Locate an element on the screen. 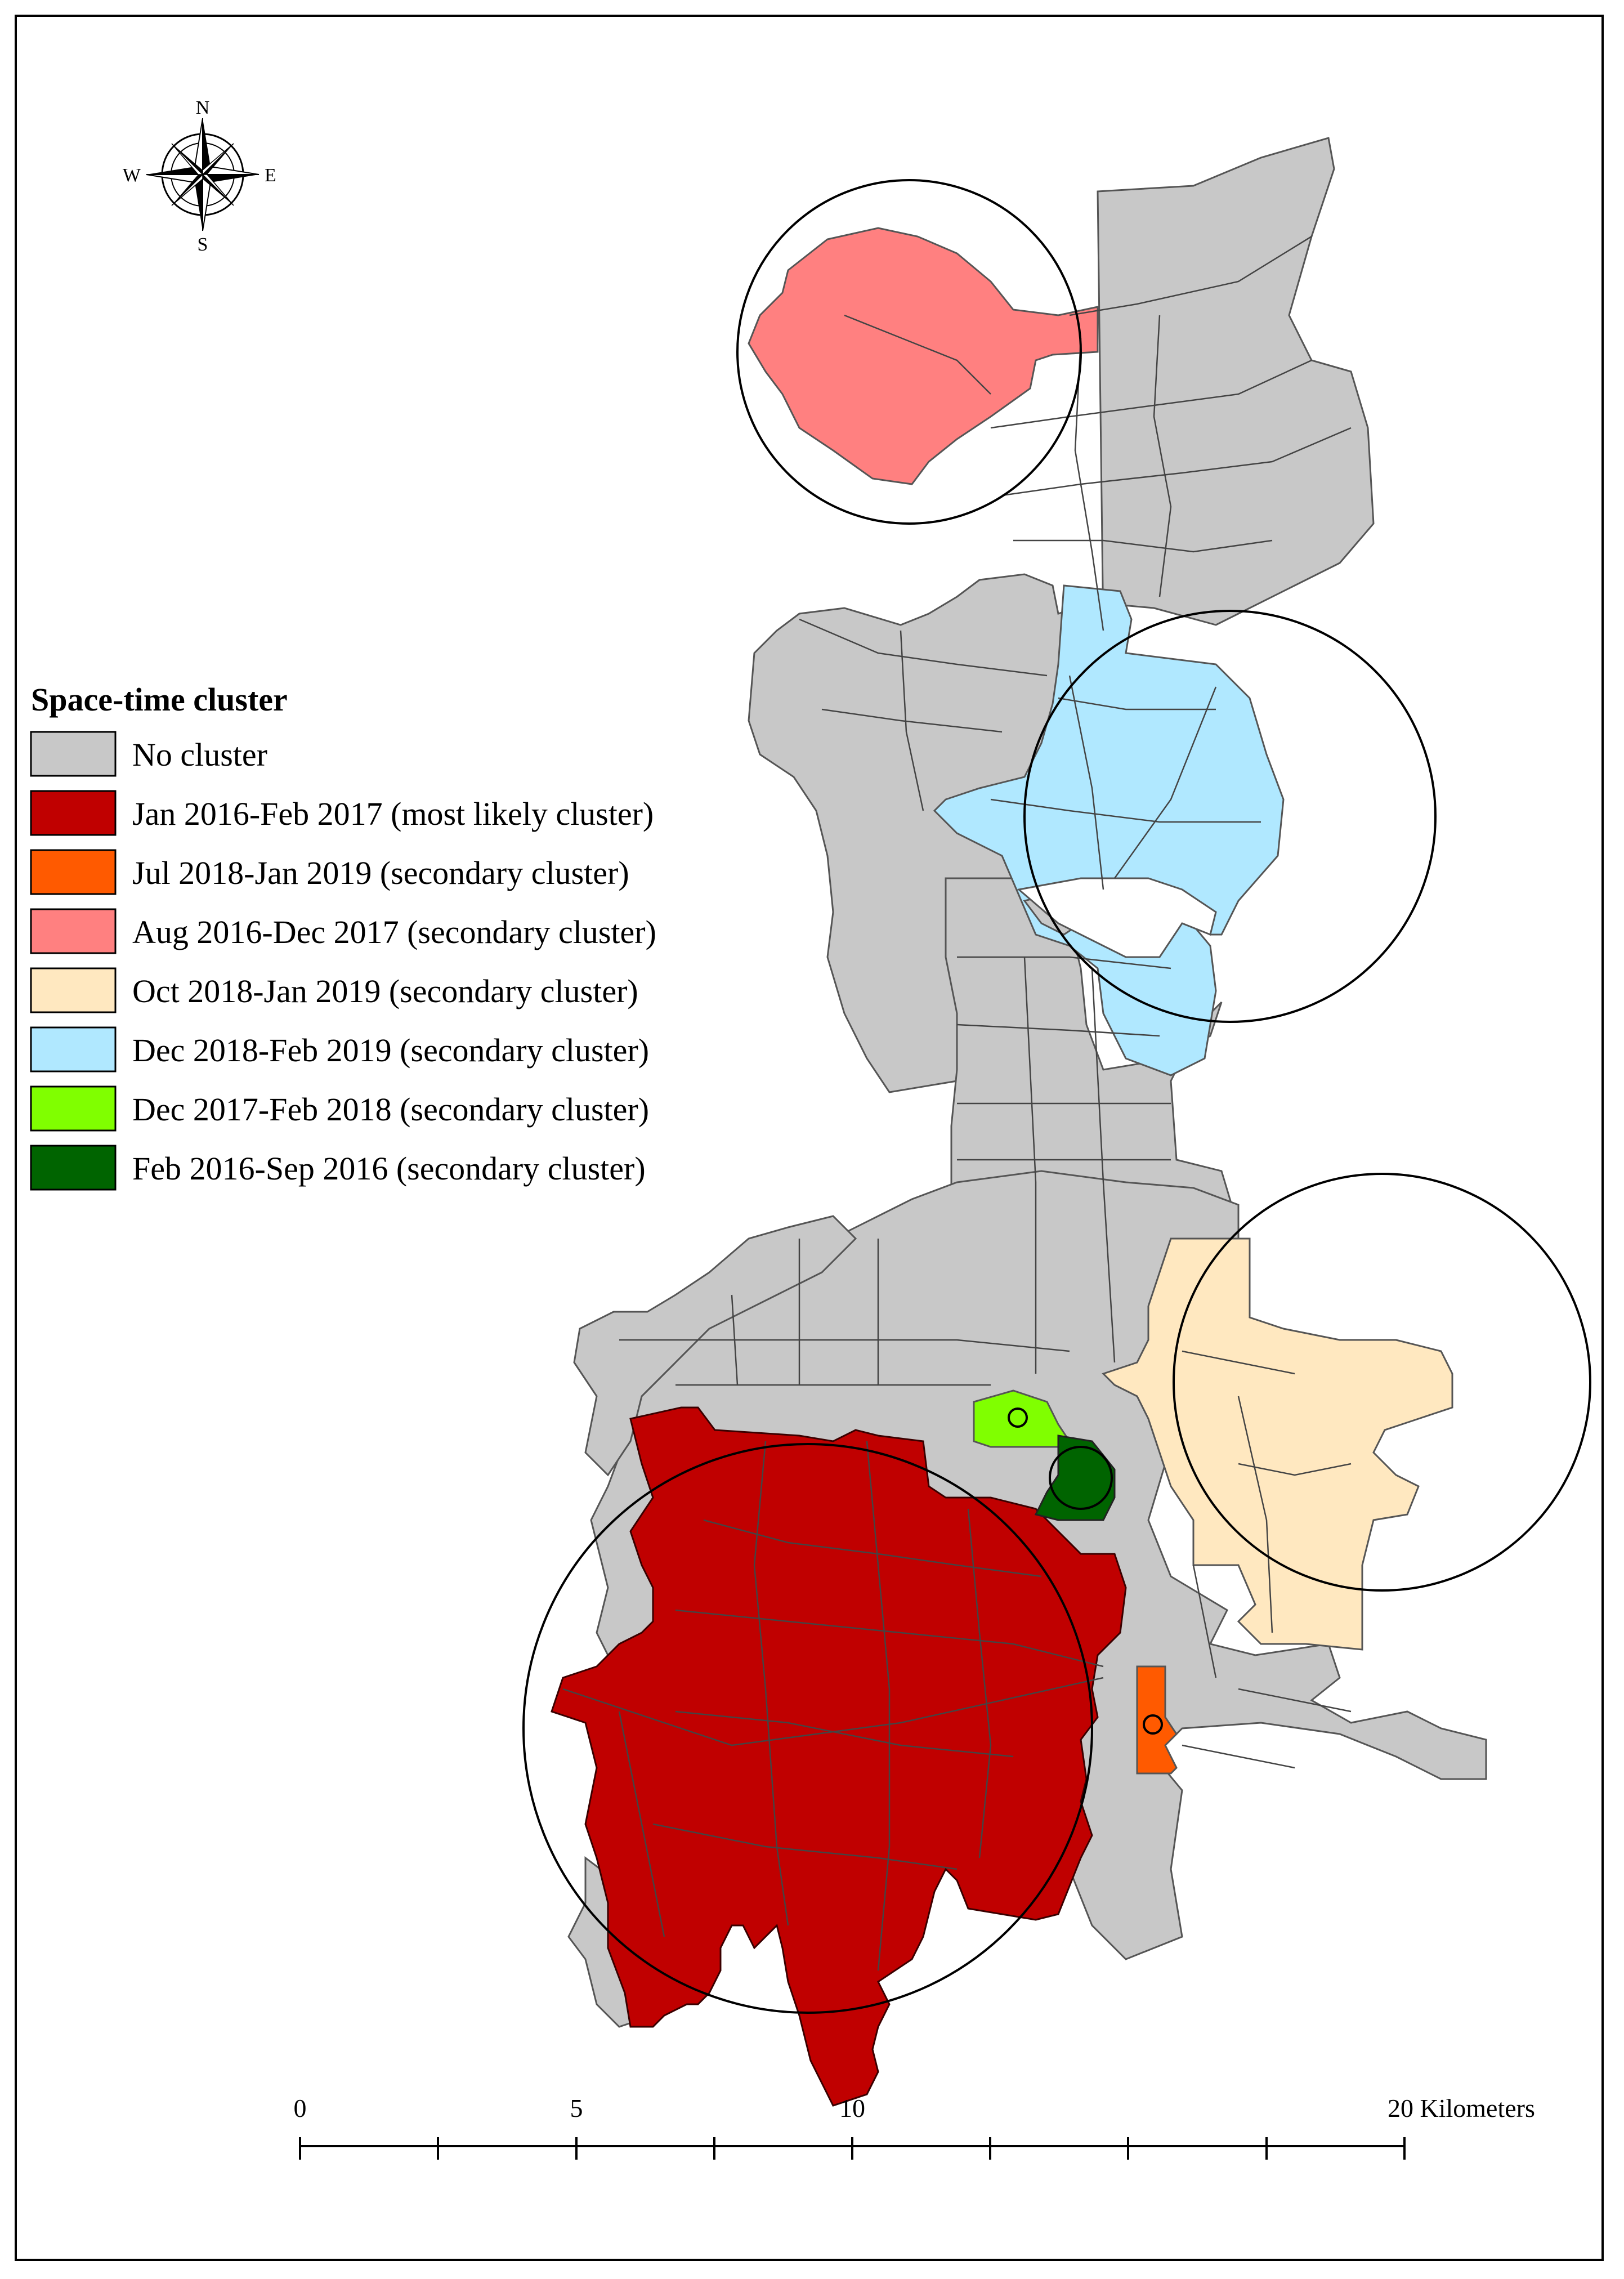 Image resolution: width=1624 pixels, height=2279 pixels. cluster-circle-oct2018-jan2019 is located at coordinates (1382, 1382).